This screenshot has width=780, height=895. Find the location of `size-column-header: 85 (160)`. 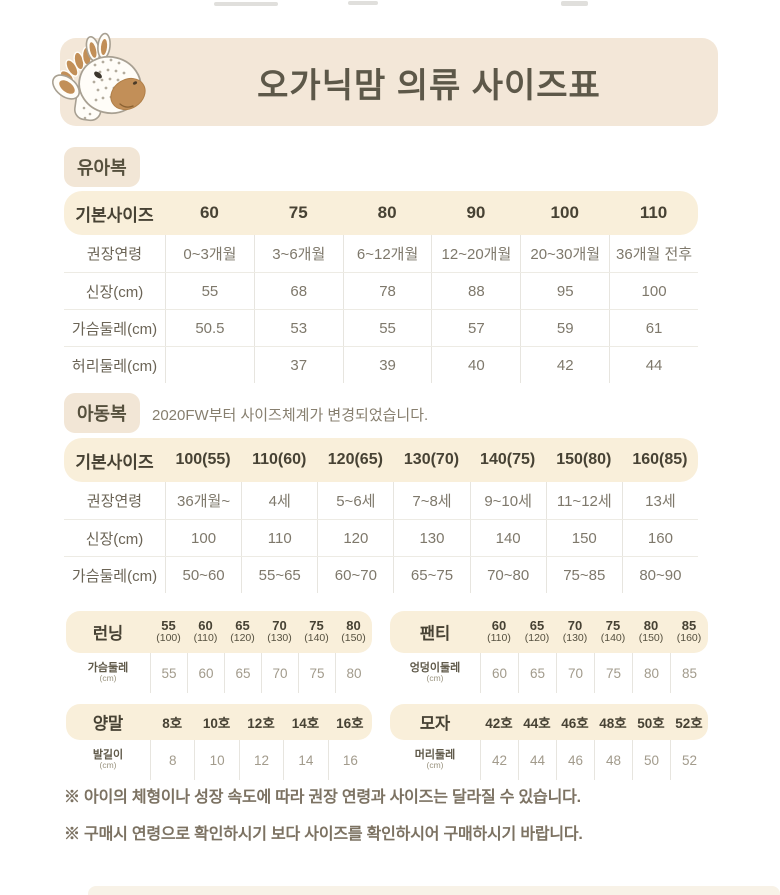

size-column-header: 85 (160) is located at coordinates (689, 631).